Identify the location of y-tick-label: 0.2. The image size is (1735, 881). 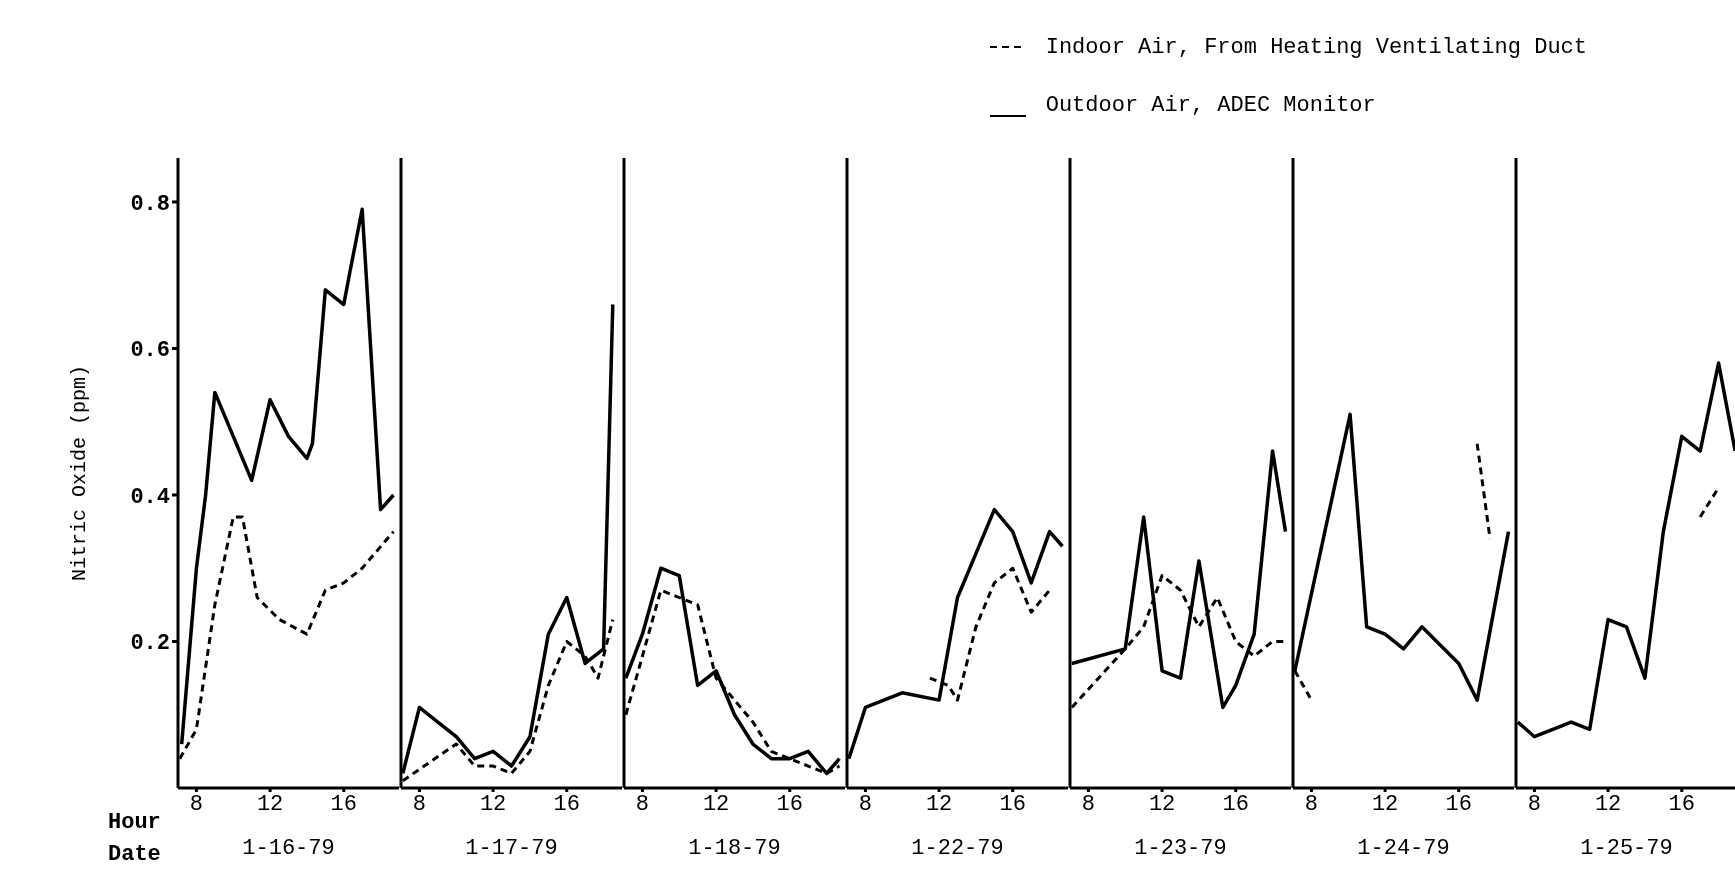
(150, 644).